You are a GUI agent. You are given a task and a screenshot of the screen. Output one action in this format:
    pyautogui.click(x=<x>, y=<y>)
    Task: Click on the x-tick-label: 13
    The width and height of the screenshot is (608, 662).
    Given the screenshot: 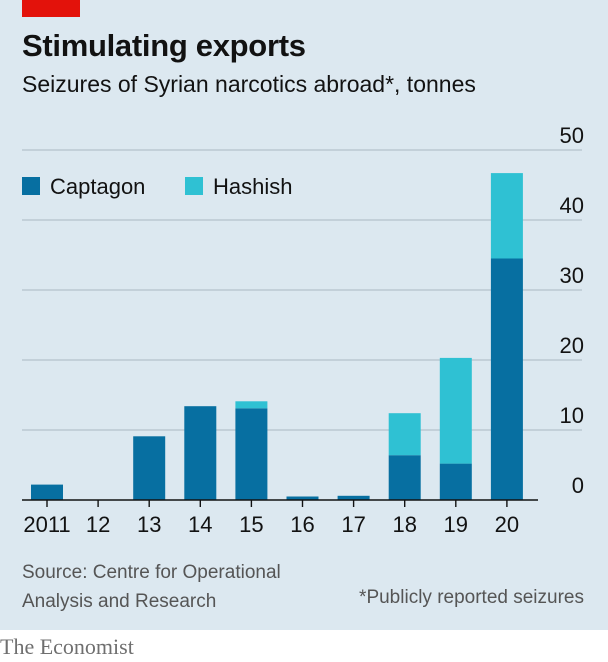 What is the action you would take?
    pyautogui.click(x=149, y=524)
    